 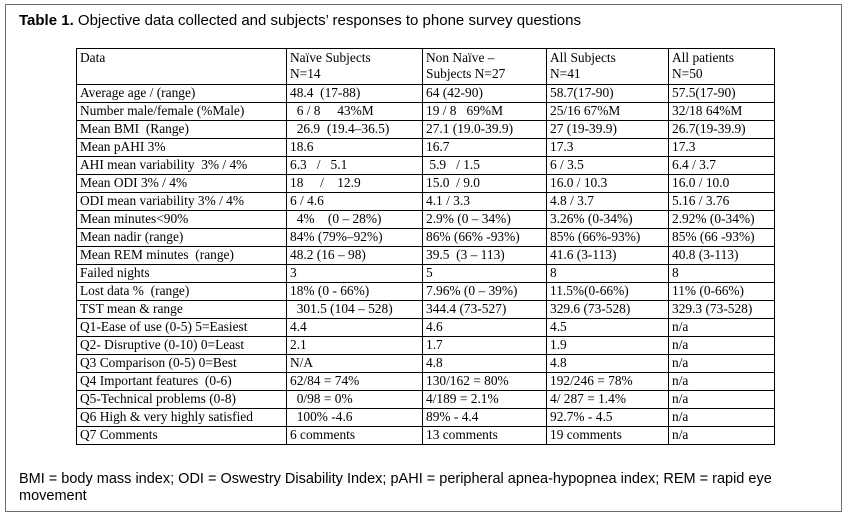 What do you see at coordinates (484, 147) in the screenshot?
I see `table-cell: 16.7` at bounding box center [484, 147].